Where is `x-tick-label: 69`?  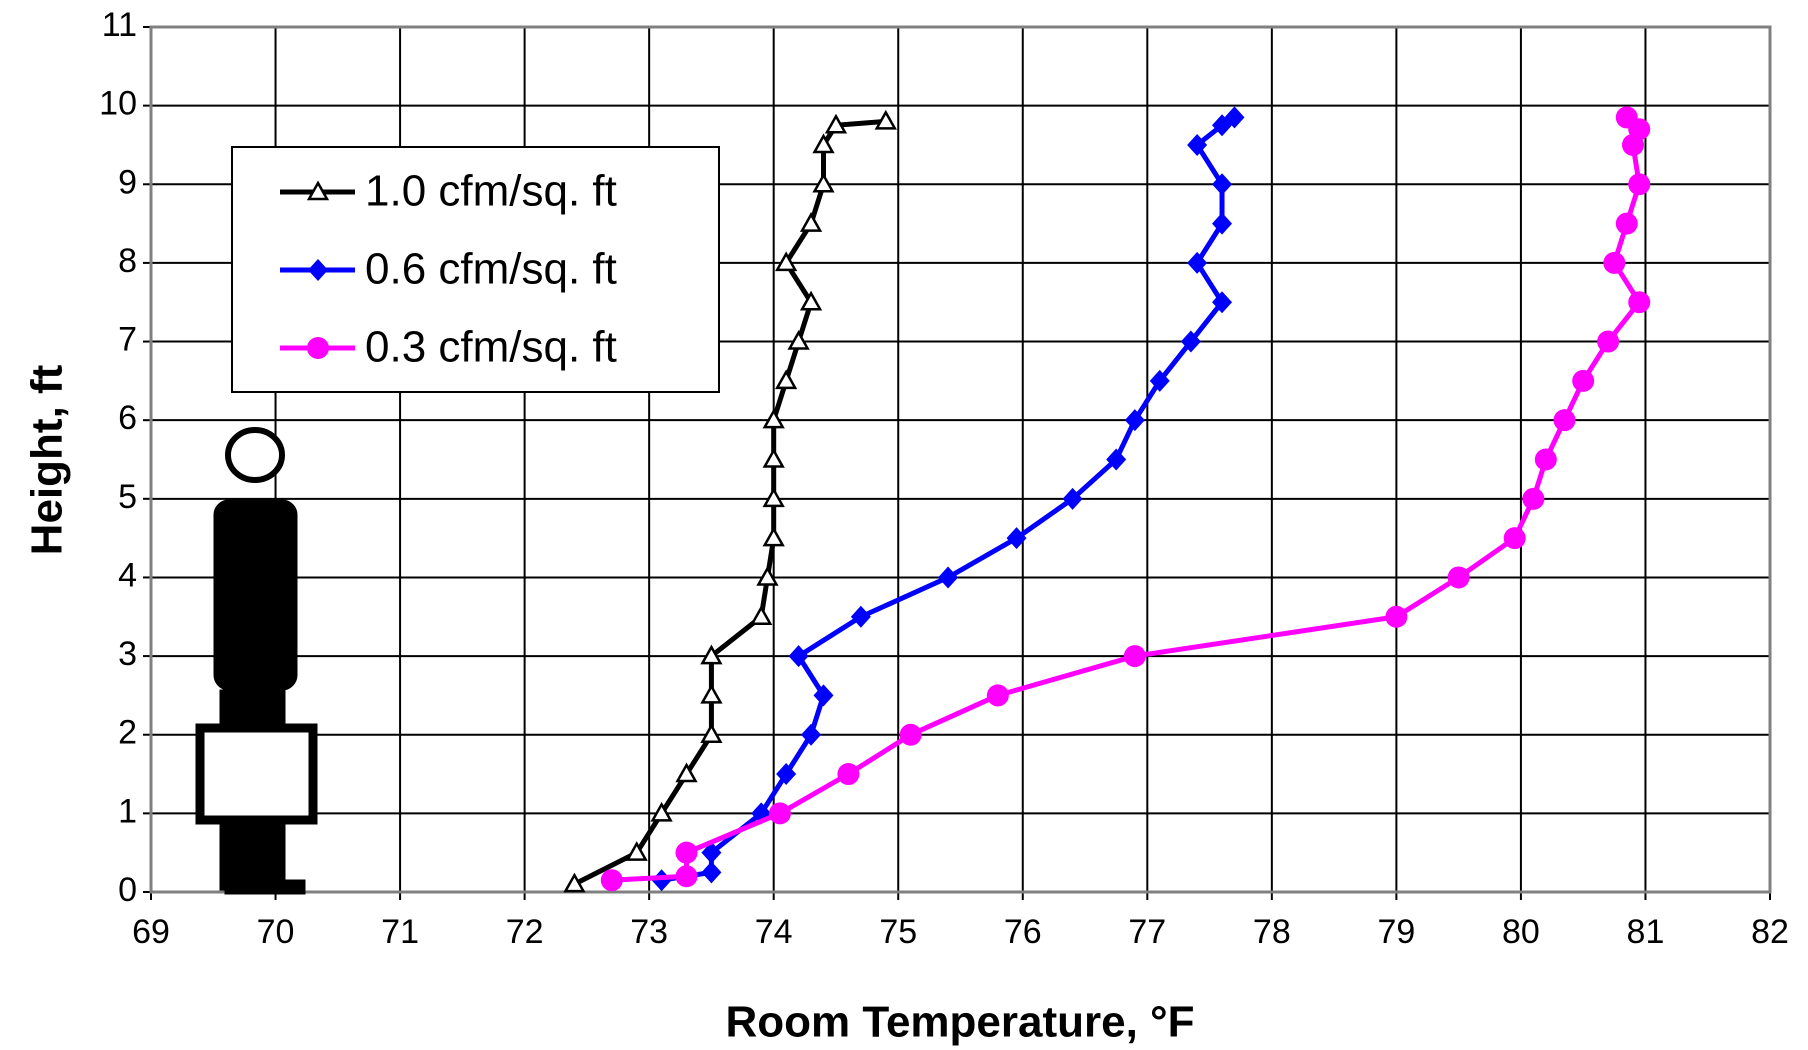
x-tick-label: 69 is located at coordinates (151, 932).